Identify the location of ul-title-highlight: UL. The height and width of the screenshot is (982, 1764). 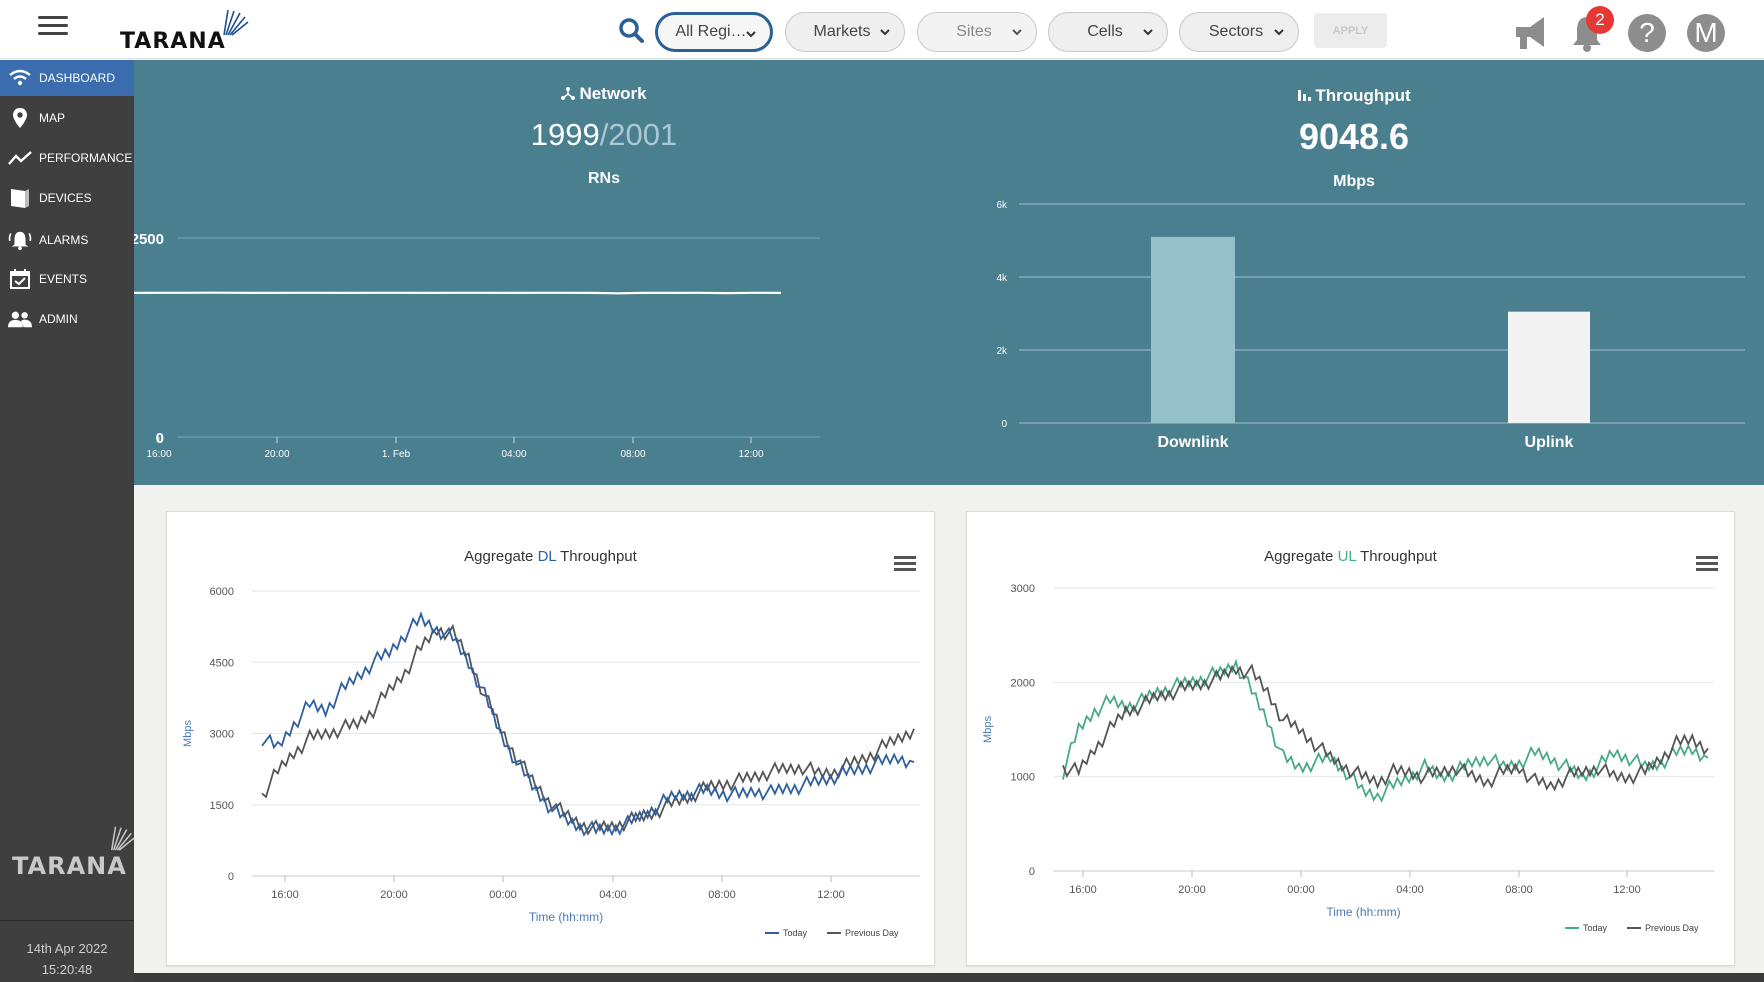
(1347, 556).